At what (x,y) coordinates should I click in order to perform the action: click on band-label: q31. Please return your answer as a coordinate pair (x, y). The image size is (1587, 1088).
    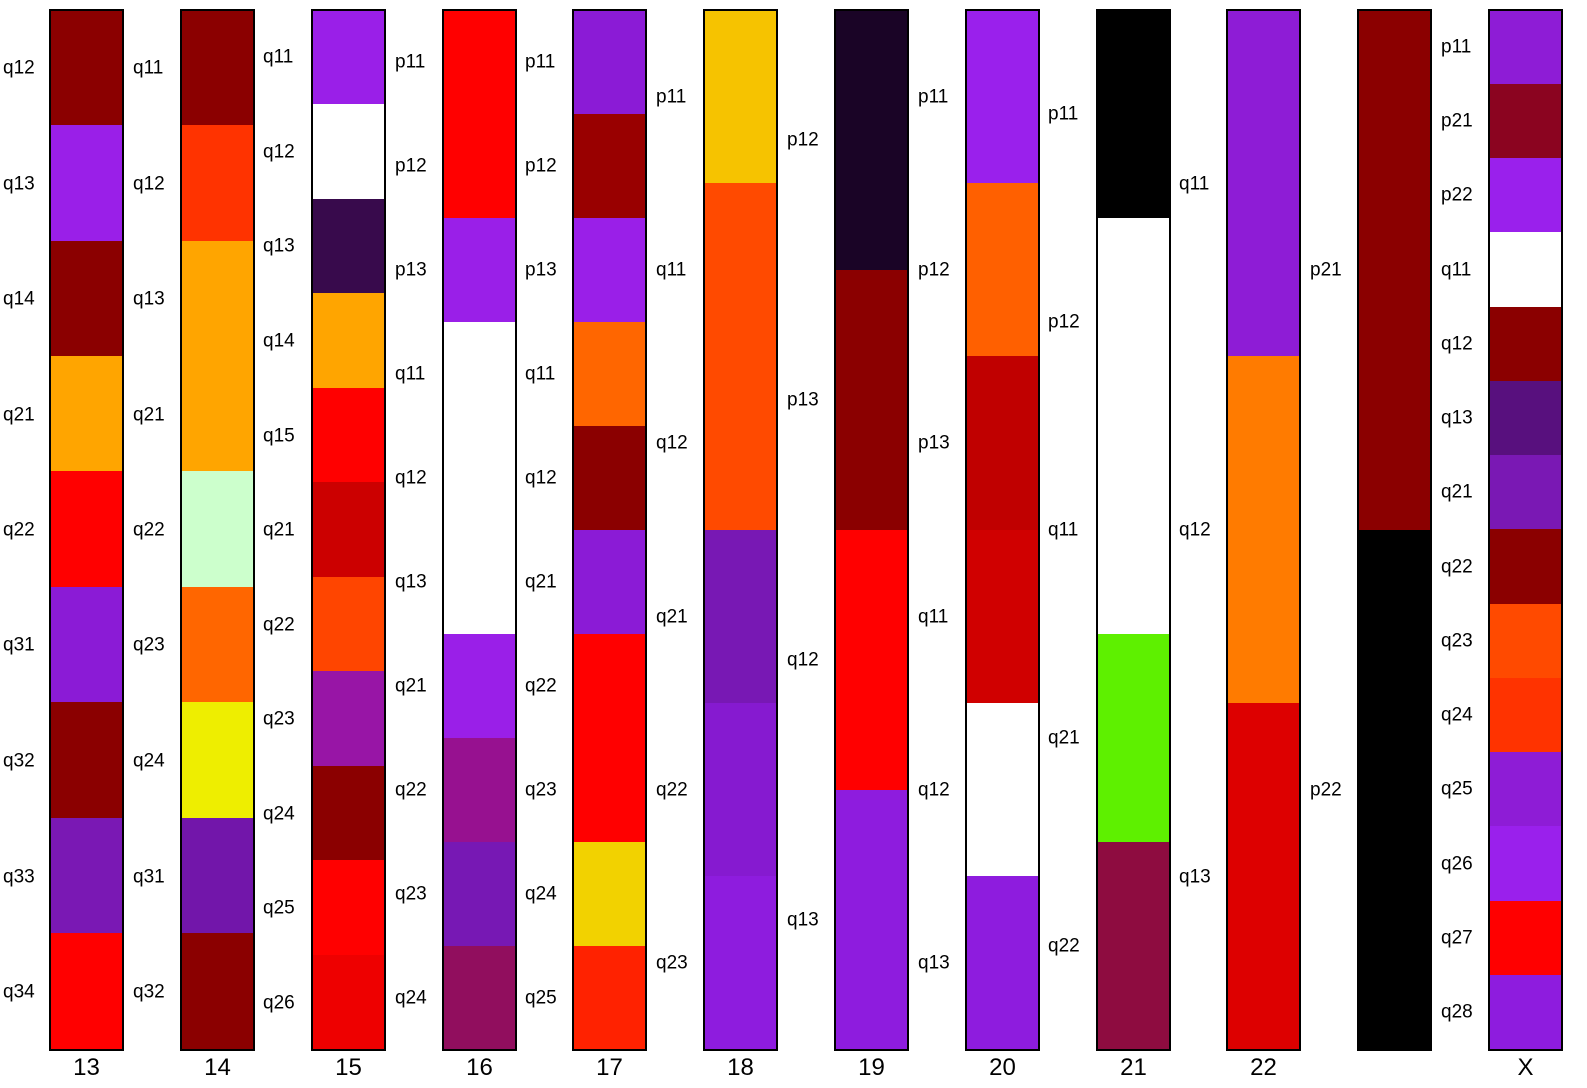
    Looking at the image, I should click on (149, 877).